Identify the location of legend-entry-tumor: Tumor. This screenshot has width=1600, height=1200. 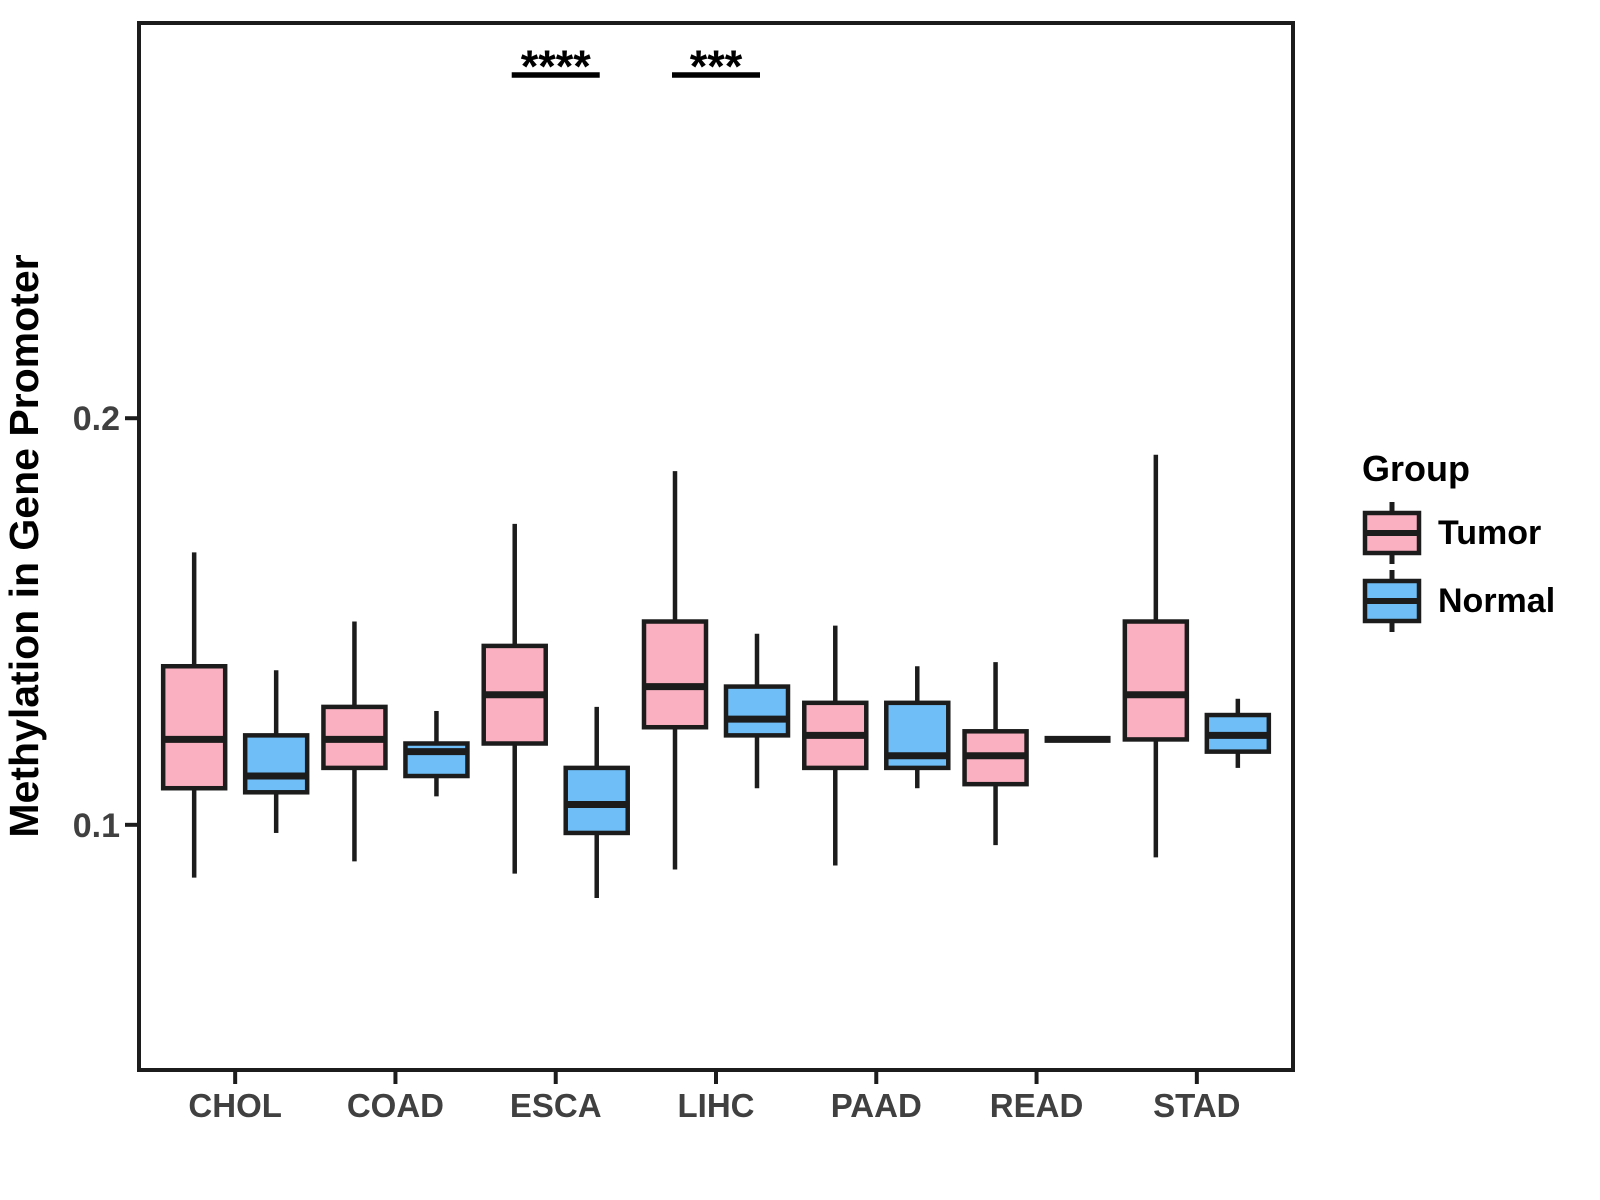
(1458, 533).